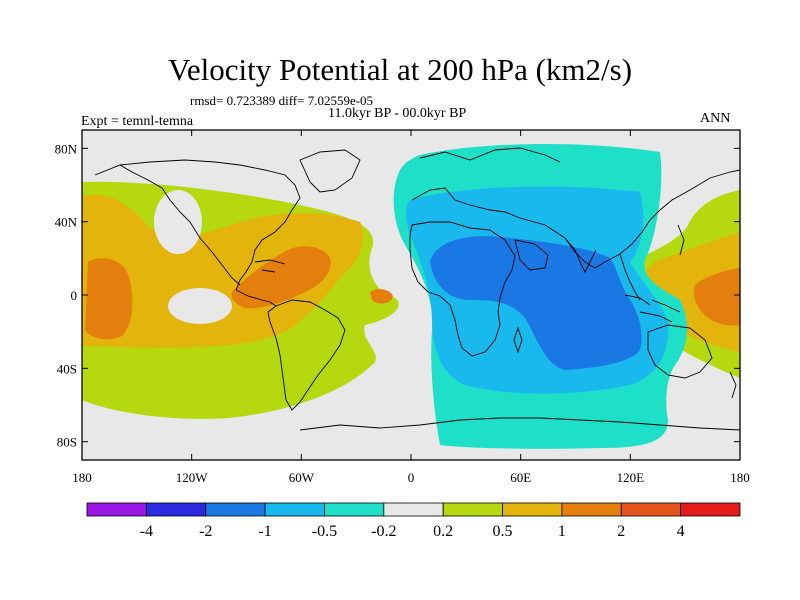 The image size is (800, 600). Describe the element at coordinates (503, 531) in the screenshot. I see `colorbar-level-label: 0.5` at that location.